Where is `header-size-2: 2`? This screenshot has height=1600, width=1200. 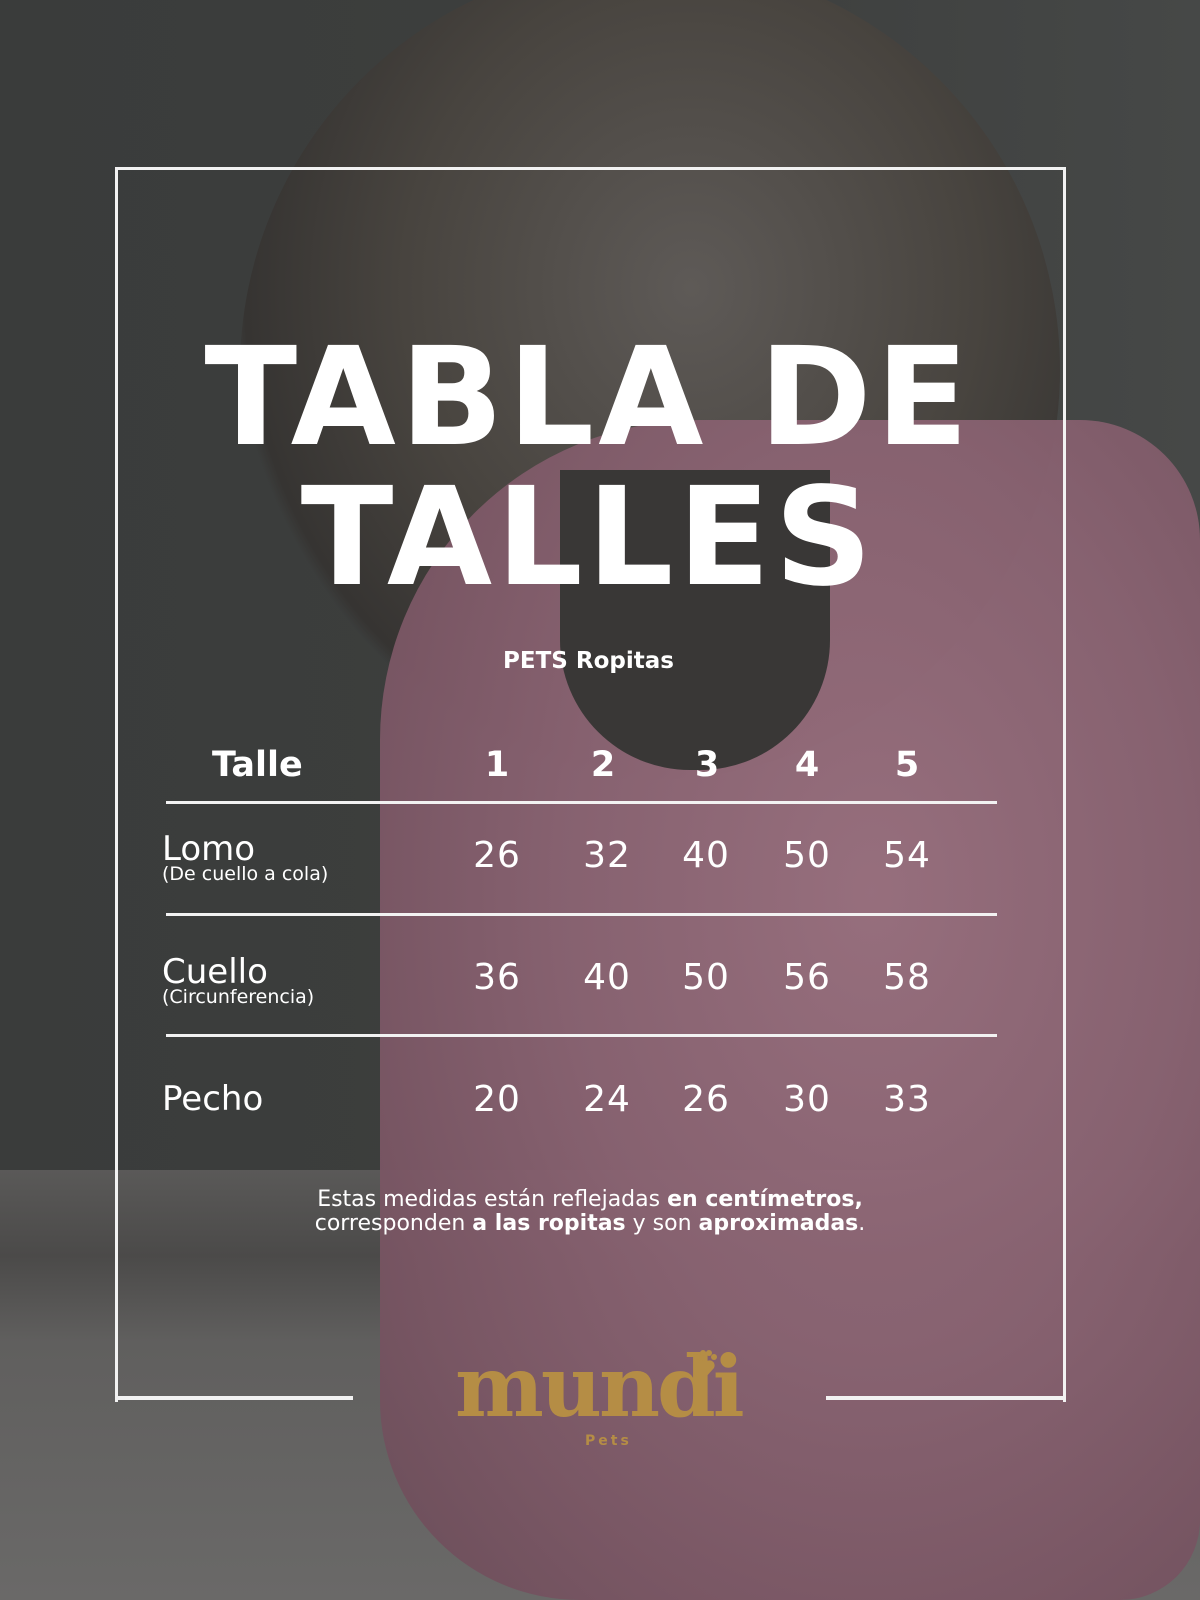
header-size-2: 2 is located at coordinates (603, 765).